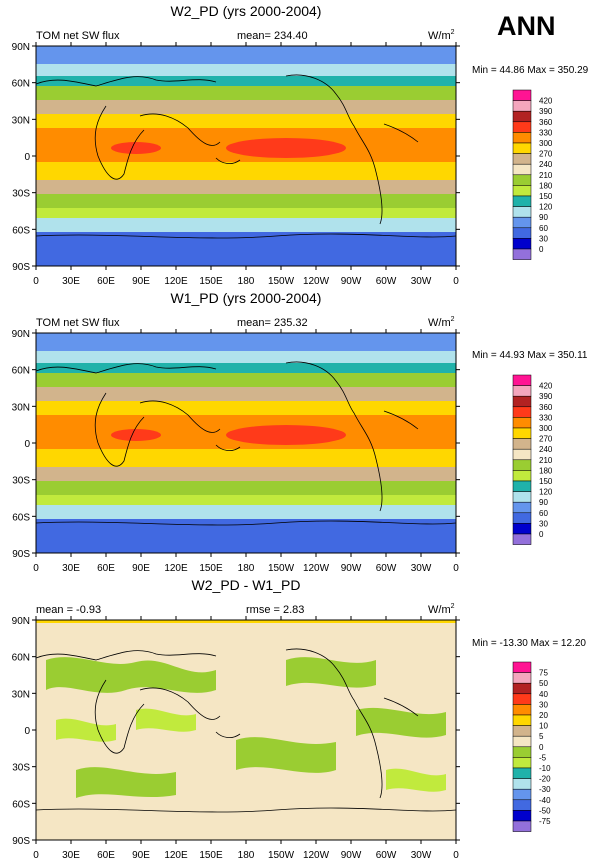 This screenshot has width=601, height=865. I want to click on colorbar-label: 10, so click(543, 726).